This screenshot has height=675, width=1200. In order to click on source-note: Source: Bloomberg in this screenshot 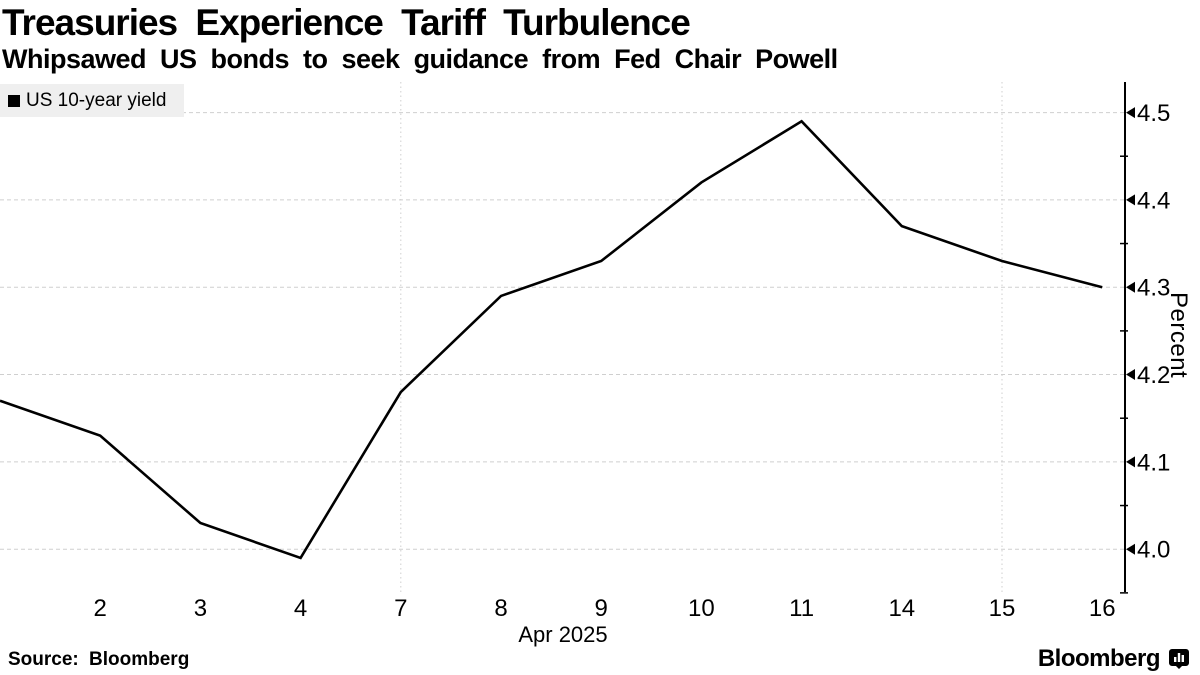, I will do `click(99, 659)`.